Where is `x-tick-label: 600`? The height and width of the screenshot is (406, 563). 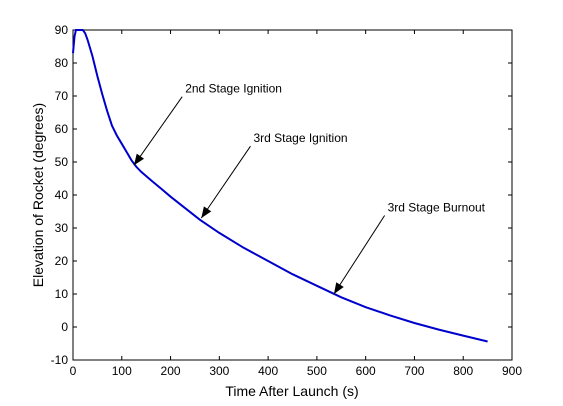 x-tick-label: 600 is located at coordinates (366, 371).